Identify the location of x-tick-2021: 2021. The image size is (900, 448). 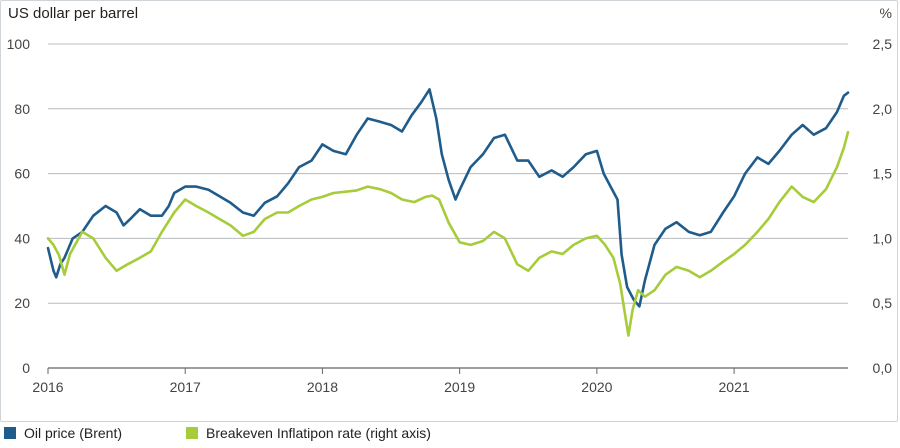
(734, 387).